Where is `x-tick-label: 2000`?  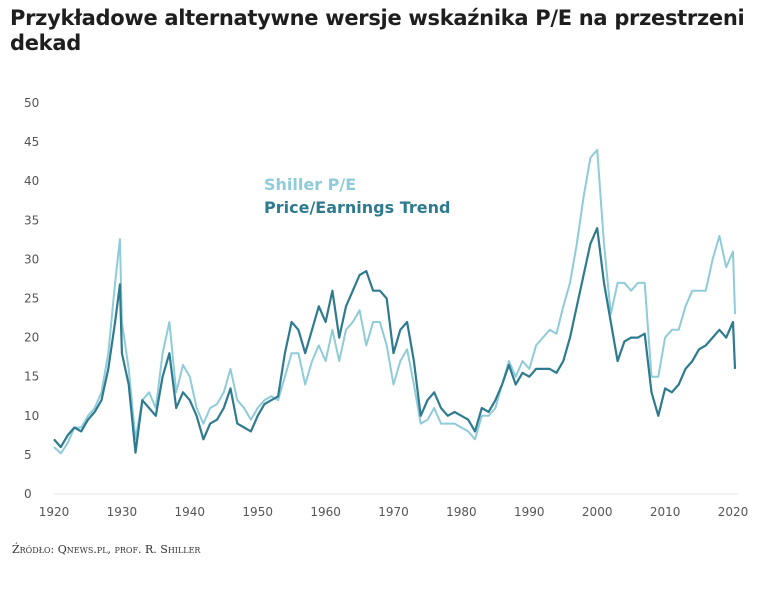
x-tick-label: 2000 is located at coordinates (597, 512).